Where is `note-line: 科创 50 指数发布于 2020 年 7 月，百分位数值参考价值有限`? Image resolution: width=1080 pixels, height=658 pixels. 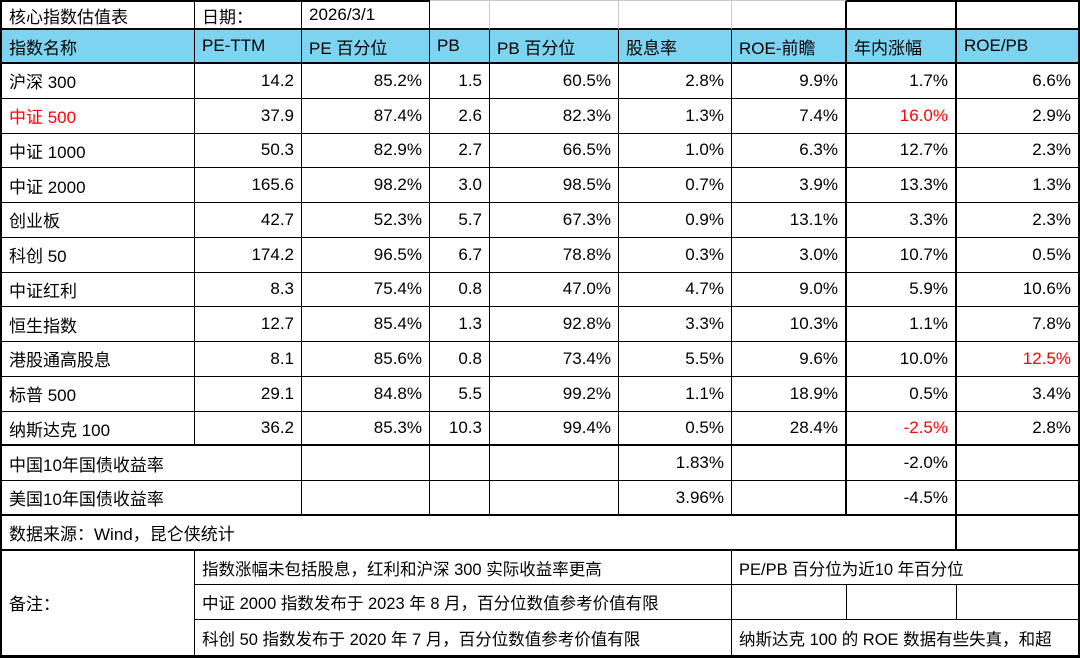
note-line: 科创 50 指数发布于 2020 年 7 月，百分位数值参考价值有限 is located at coordinates (463, 637).